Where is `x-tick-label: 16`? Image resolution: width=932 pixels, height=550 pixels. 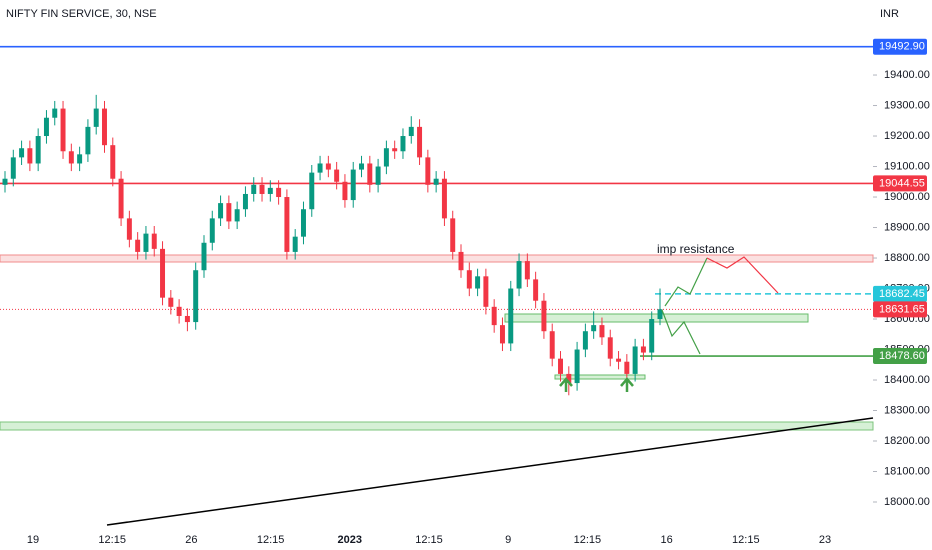
x-tick-label: 16 is located at coordinates (666, 540).